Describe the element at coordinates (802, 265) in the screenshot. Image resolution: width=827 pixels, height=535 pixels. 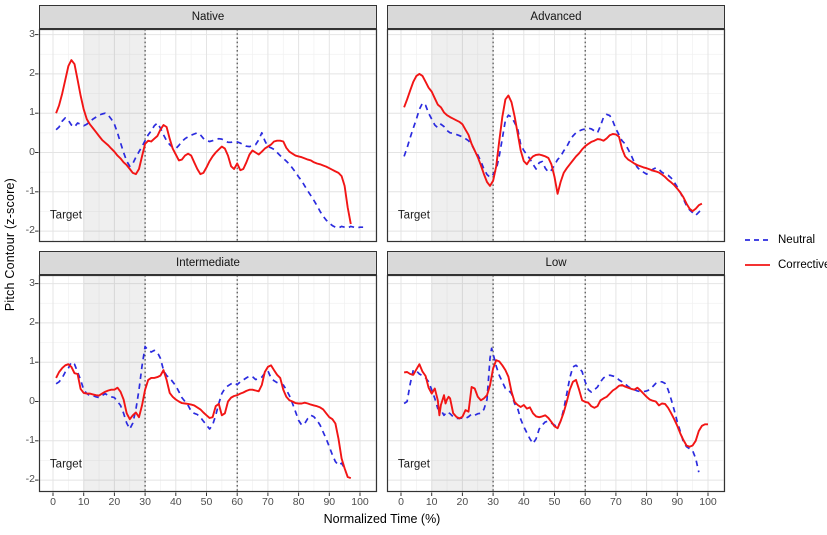
I see `legend-item-label: Corrective` at that location.